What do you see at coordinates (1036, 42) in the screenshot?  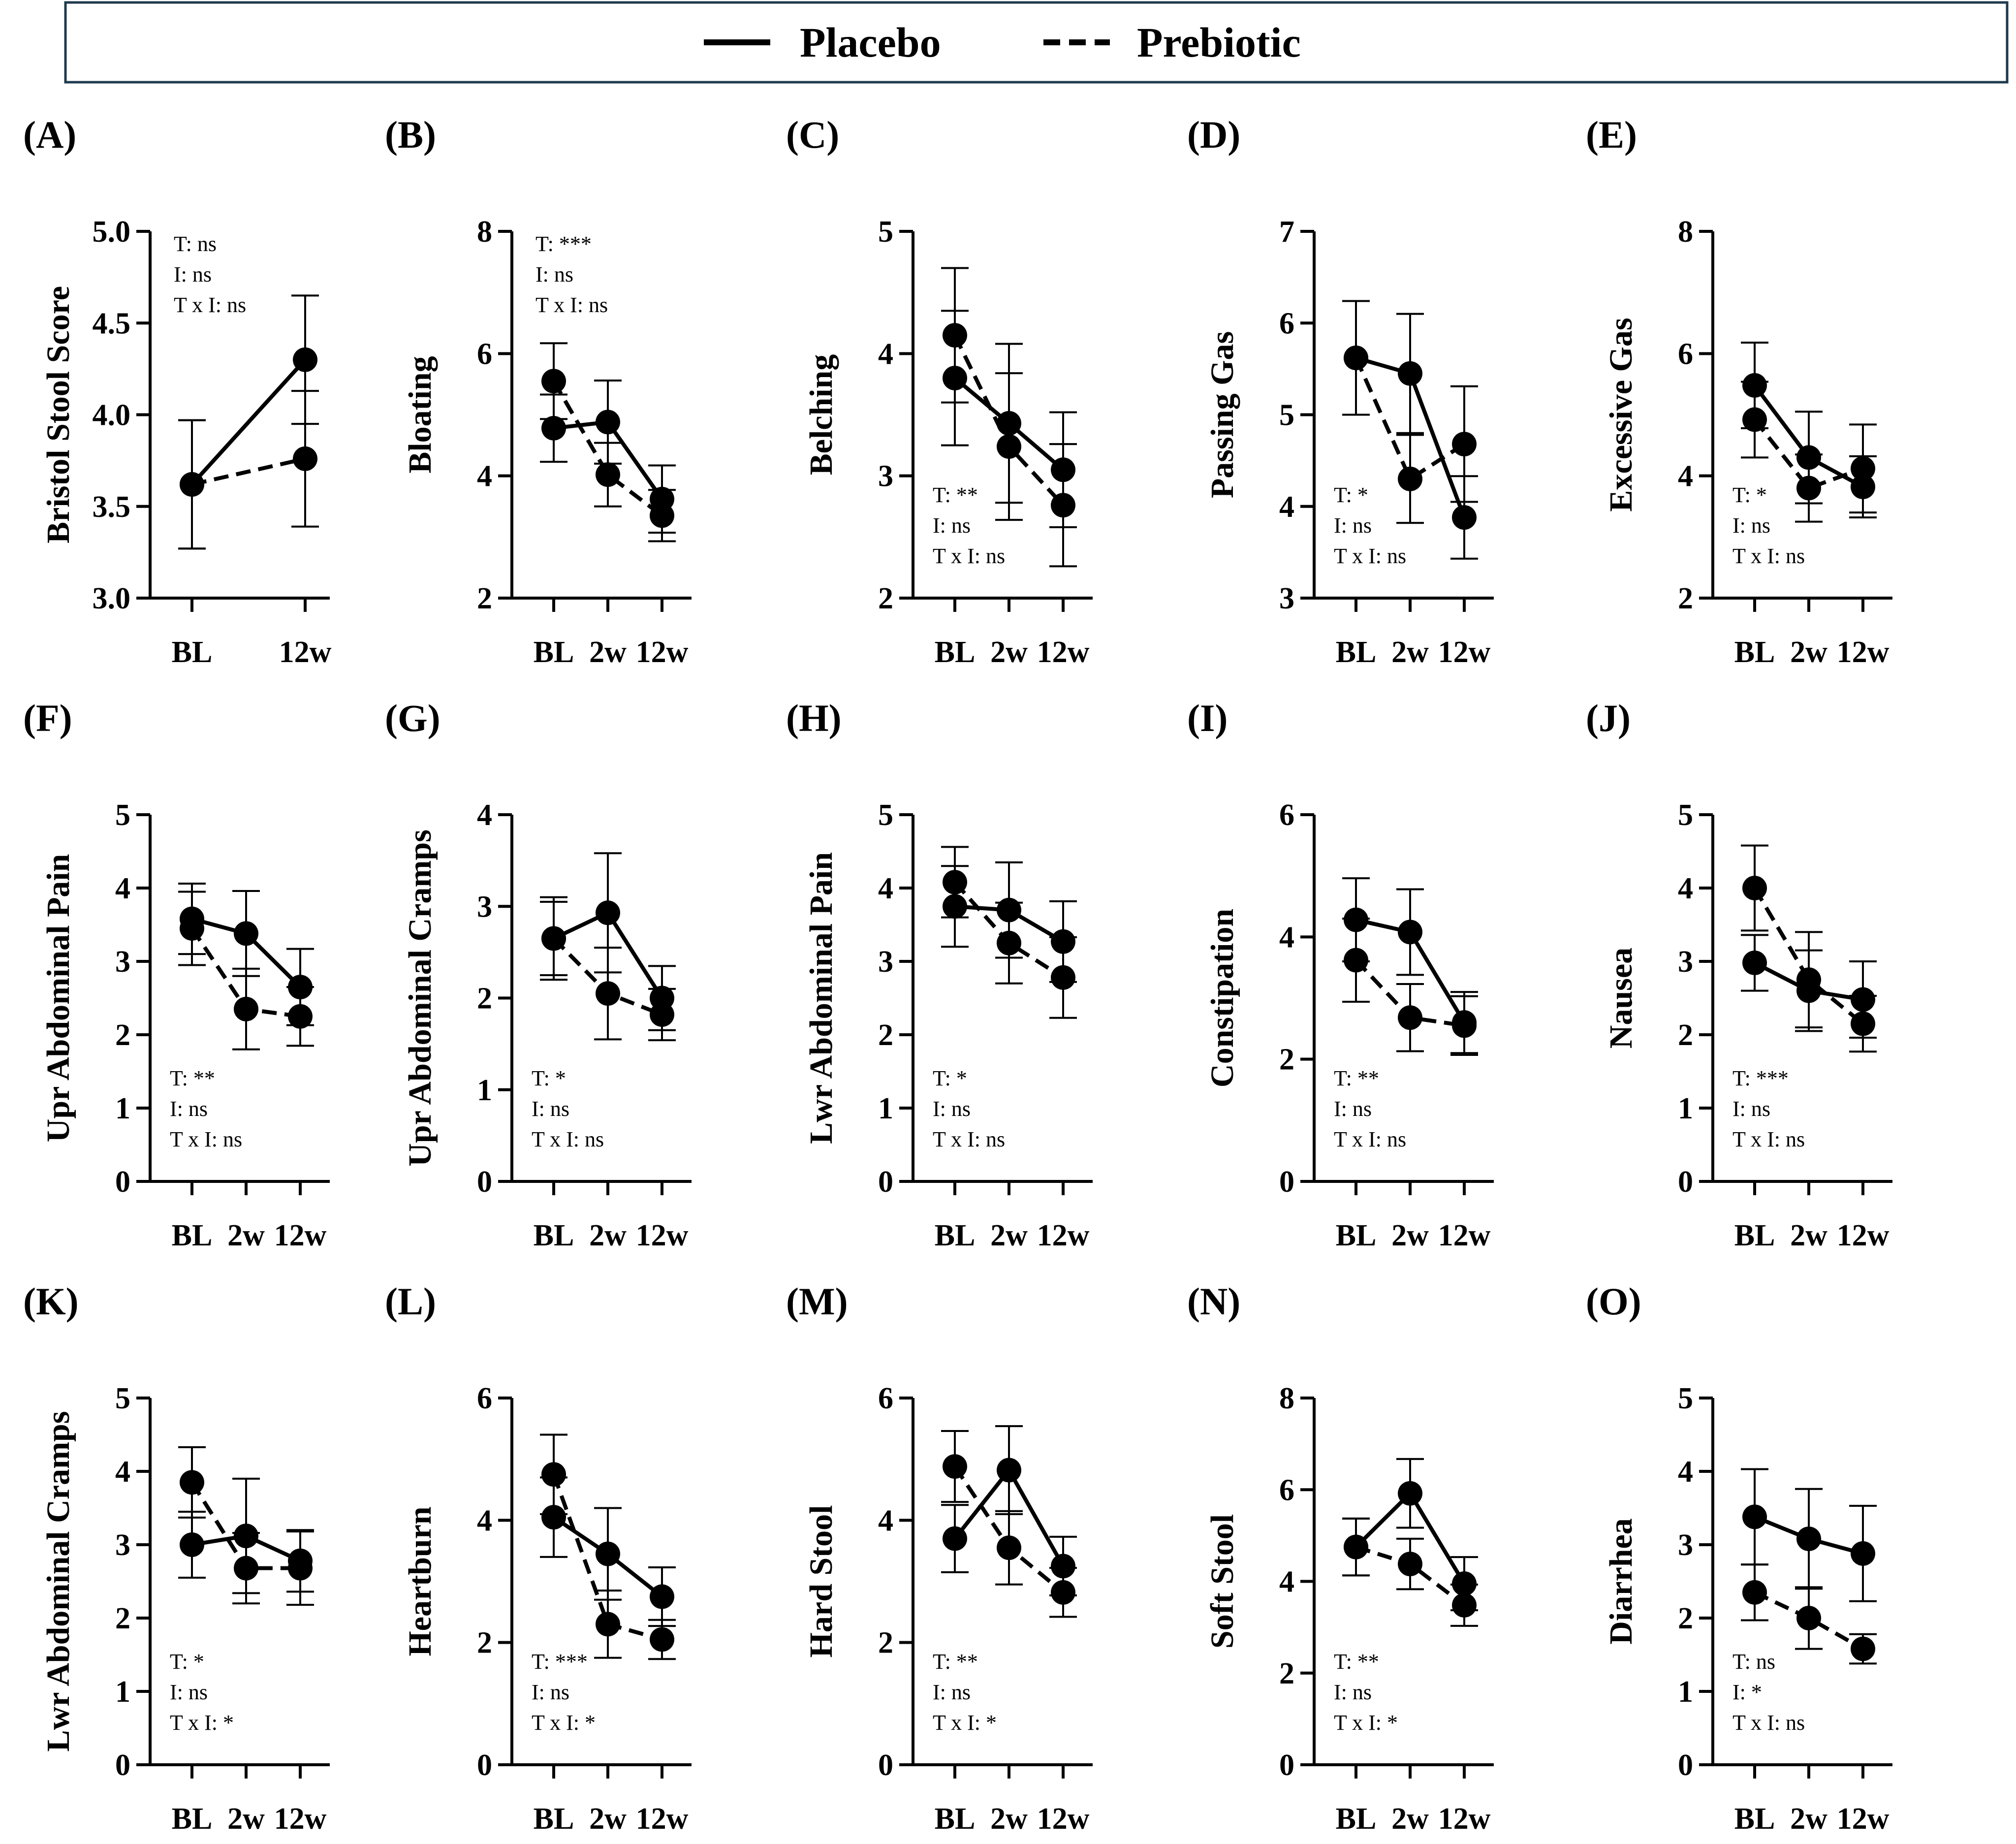 I see `legend-box` at bounding box center [1036, 42].